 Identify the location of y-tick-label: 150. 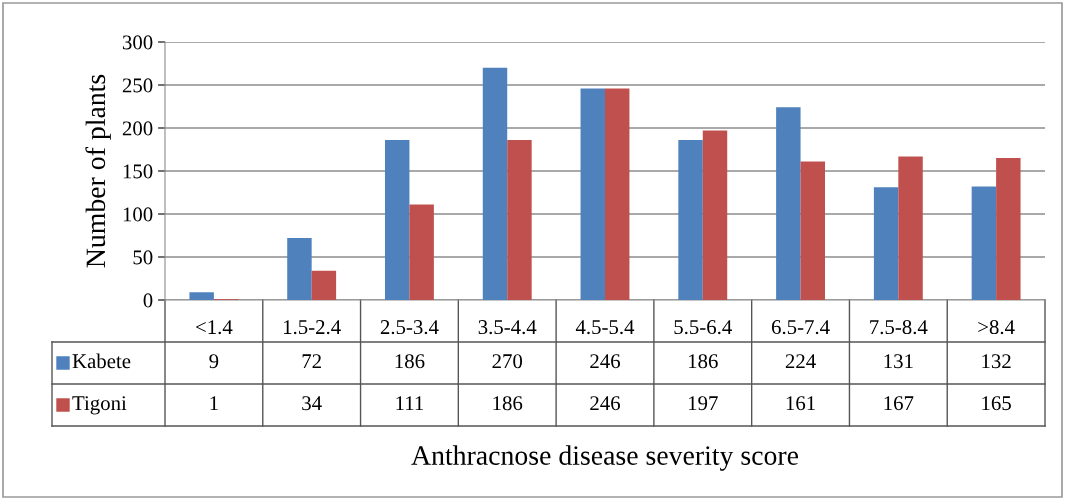
(138, 171).